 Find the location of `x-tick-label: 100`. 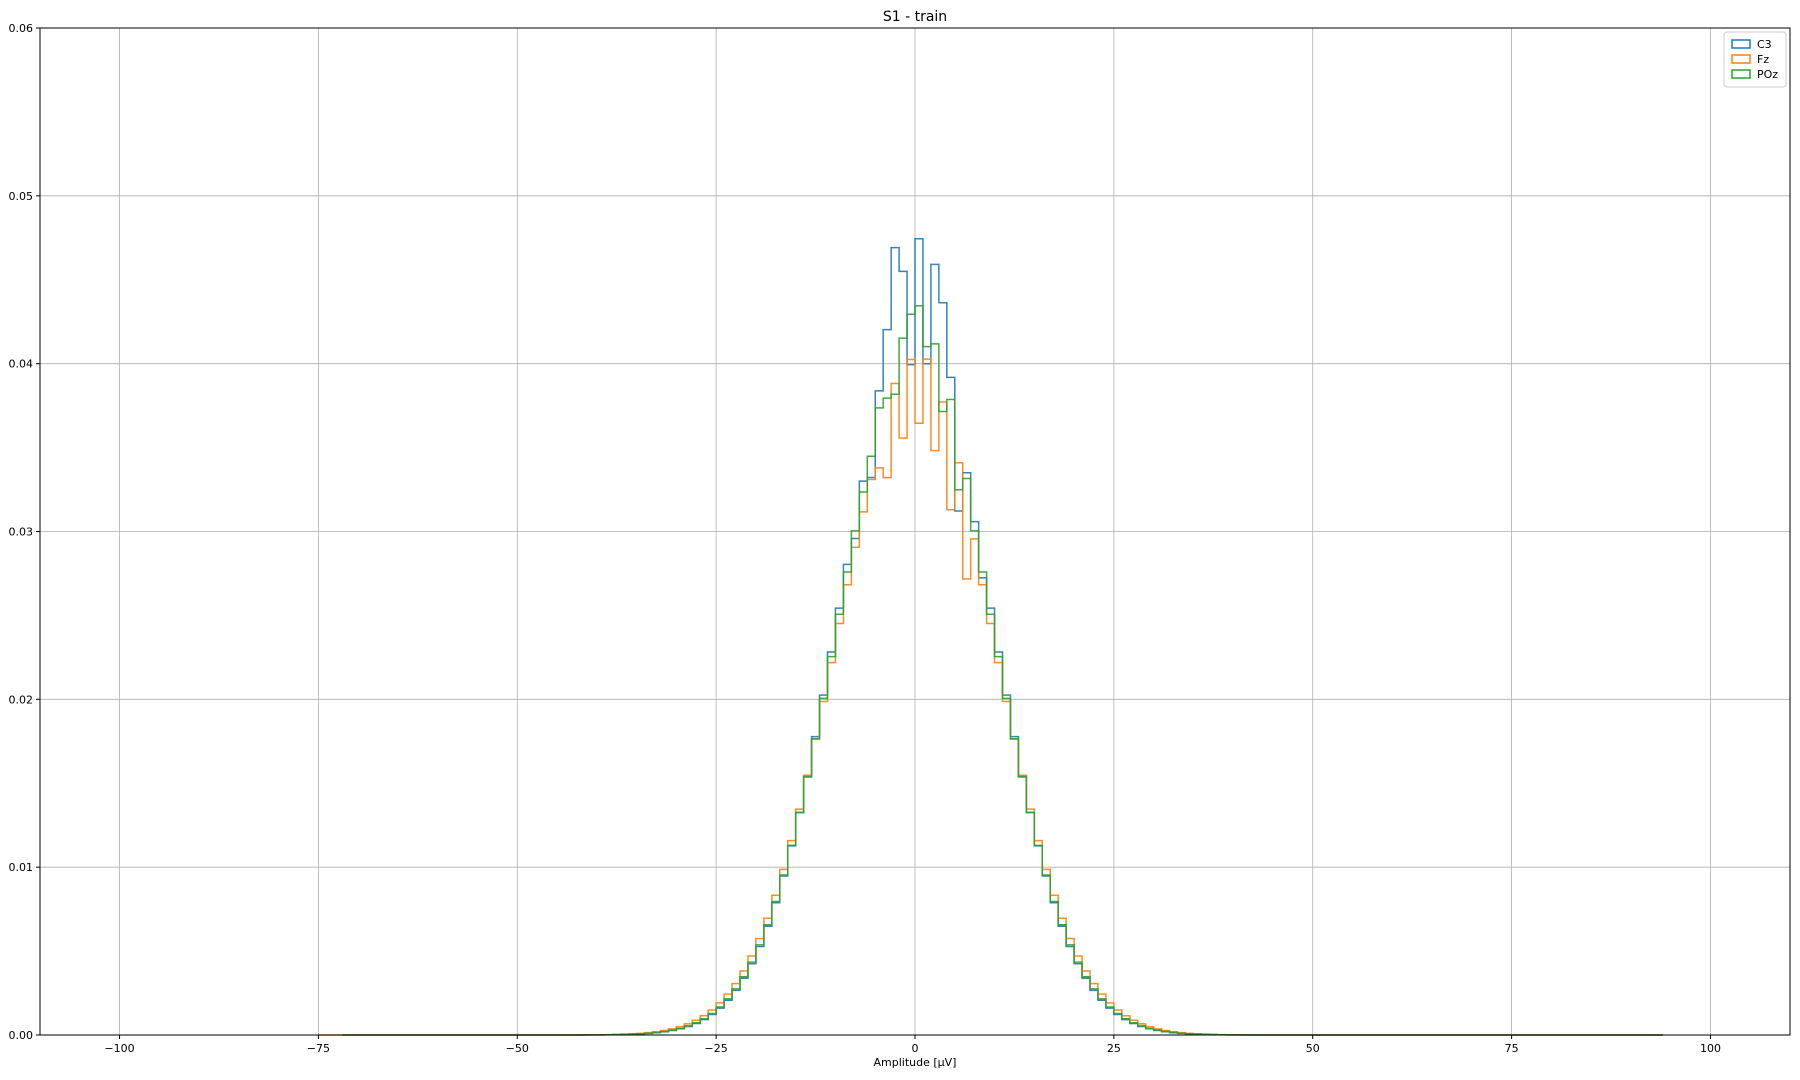

x-tick-label: 100 is located at coordinates (1710, 1048).